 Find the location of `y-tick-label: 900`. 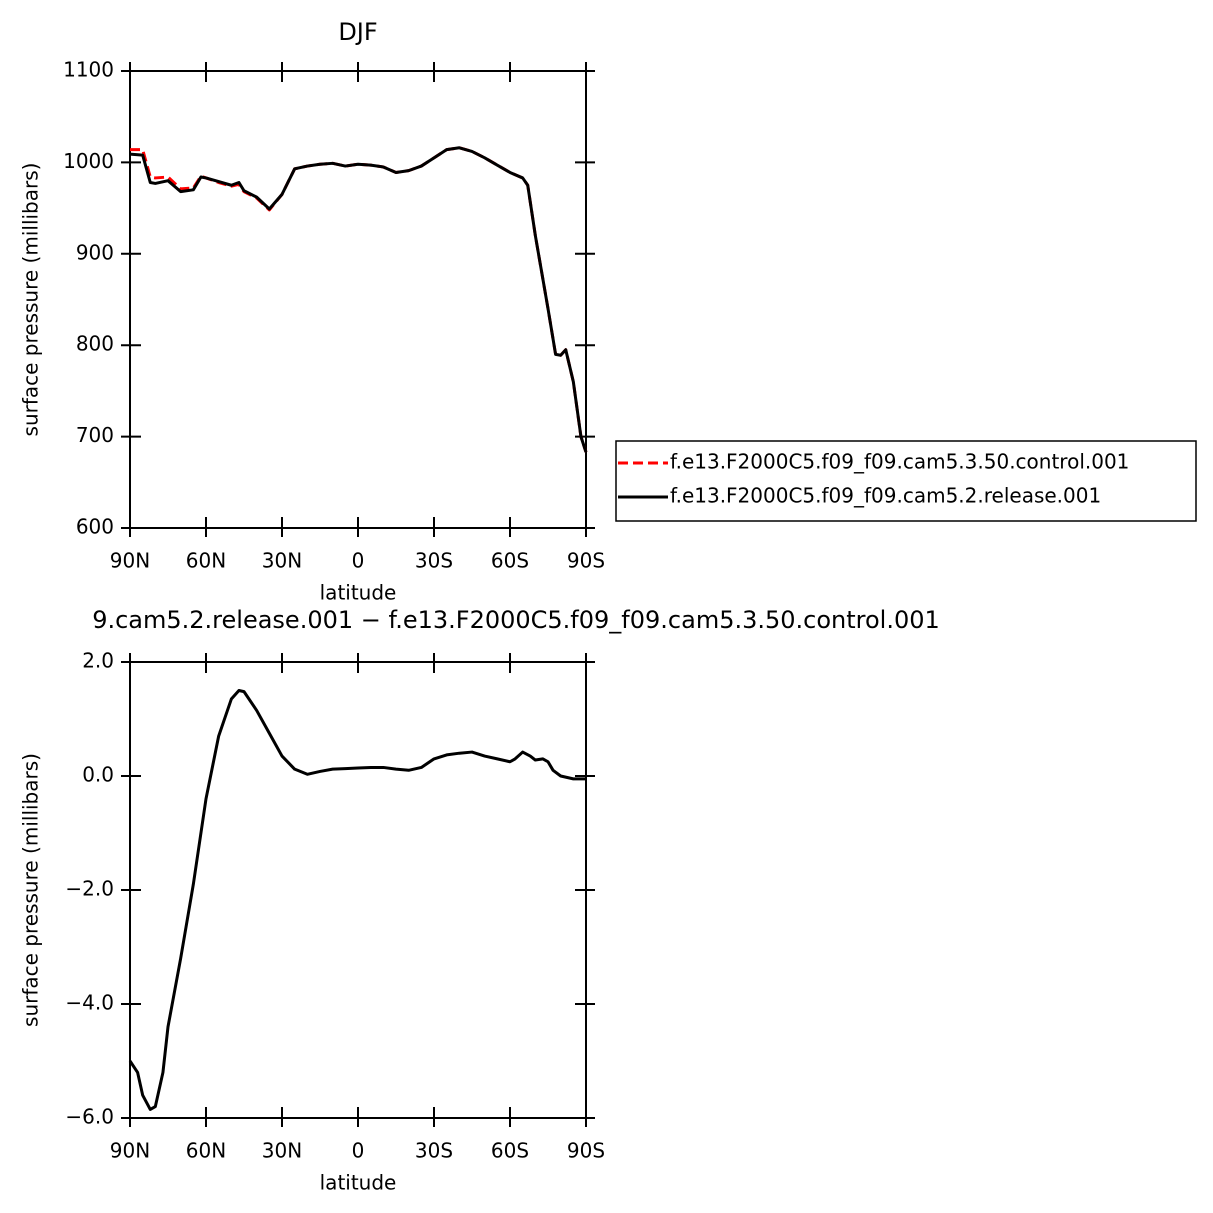

y-tick-label: 900 is located at coordinates (95, 252).